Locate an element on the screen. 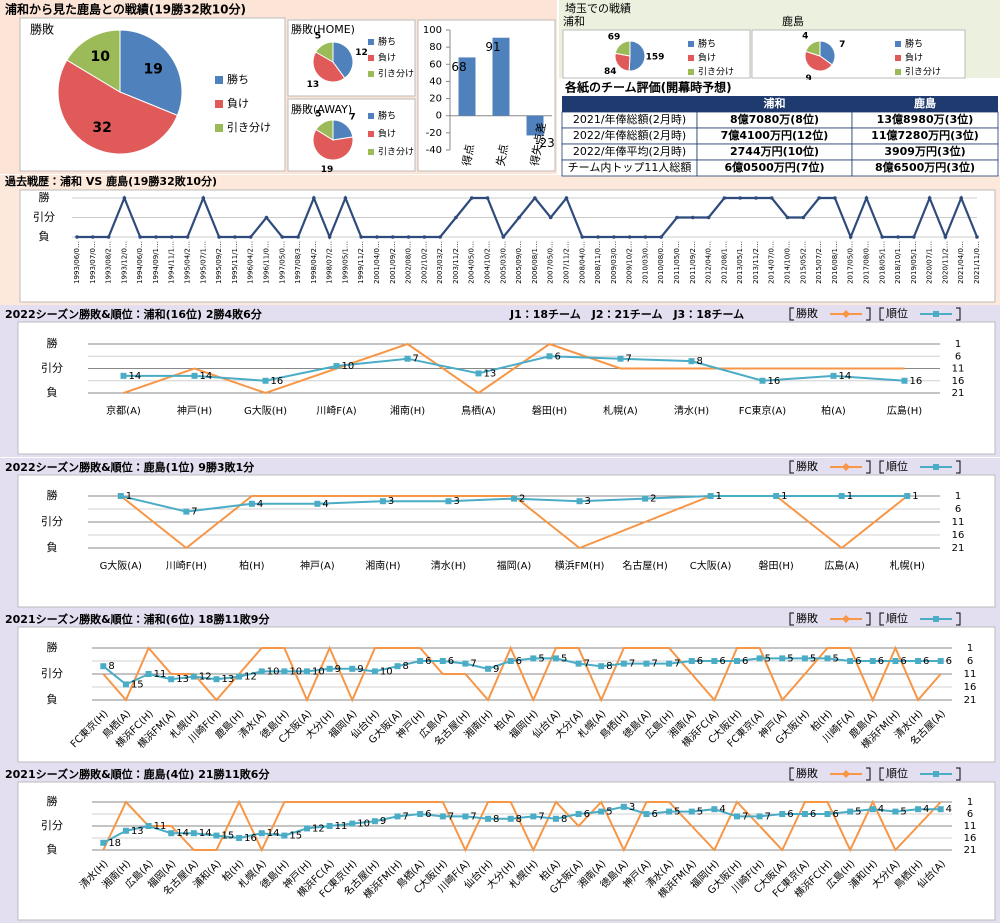 This screenshot has width=1000, height=923. table-cell-text: 2022/年俸平均(2月時) is located at coordinates (629, 151).